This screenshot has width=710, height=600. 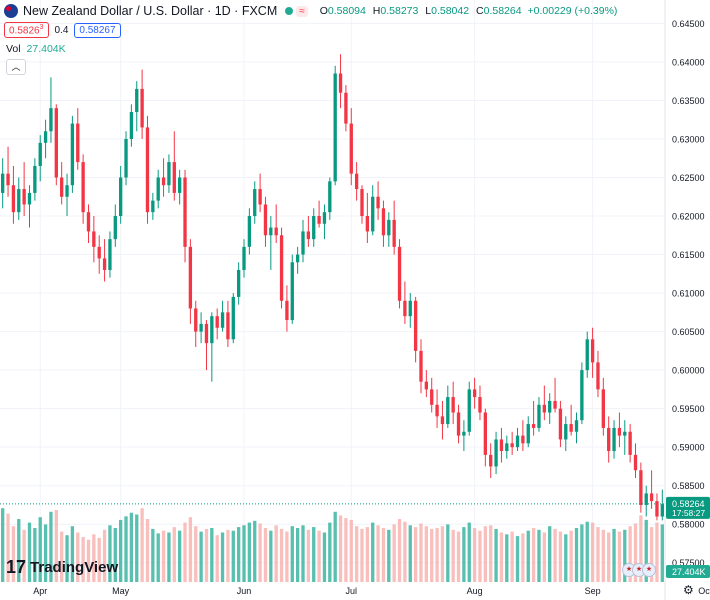 I want to click on replay-icon: ≈, so click(x=302, y=11).